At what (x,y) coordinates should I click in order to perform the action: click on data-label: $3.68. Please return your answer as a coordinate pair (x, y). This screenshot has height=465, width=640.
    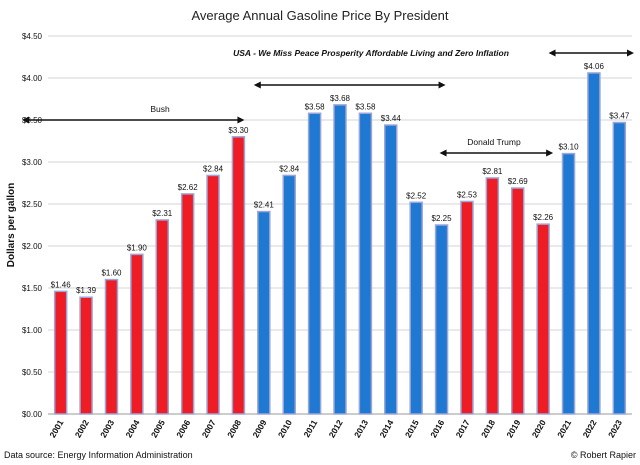
    Looking at the image, I should click on (340, 98).